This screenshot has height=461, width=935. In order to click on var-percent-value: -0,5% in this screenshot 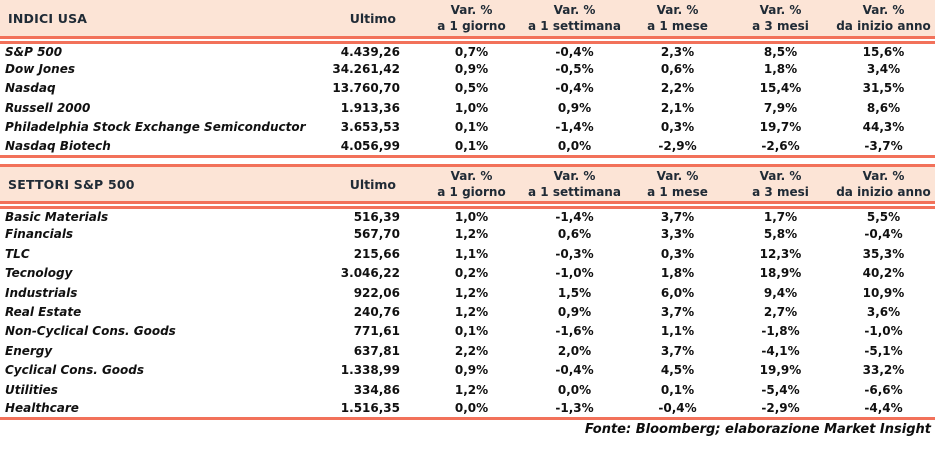, I will do `click(574, 69)`.